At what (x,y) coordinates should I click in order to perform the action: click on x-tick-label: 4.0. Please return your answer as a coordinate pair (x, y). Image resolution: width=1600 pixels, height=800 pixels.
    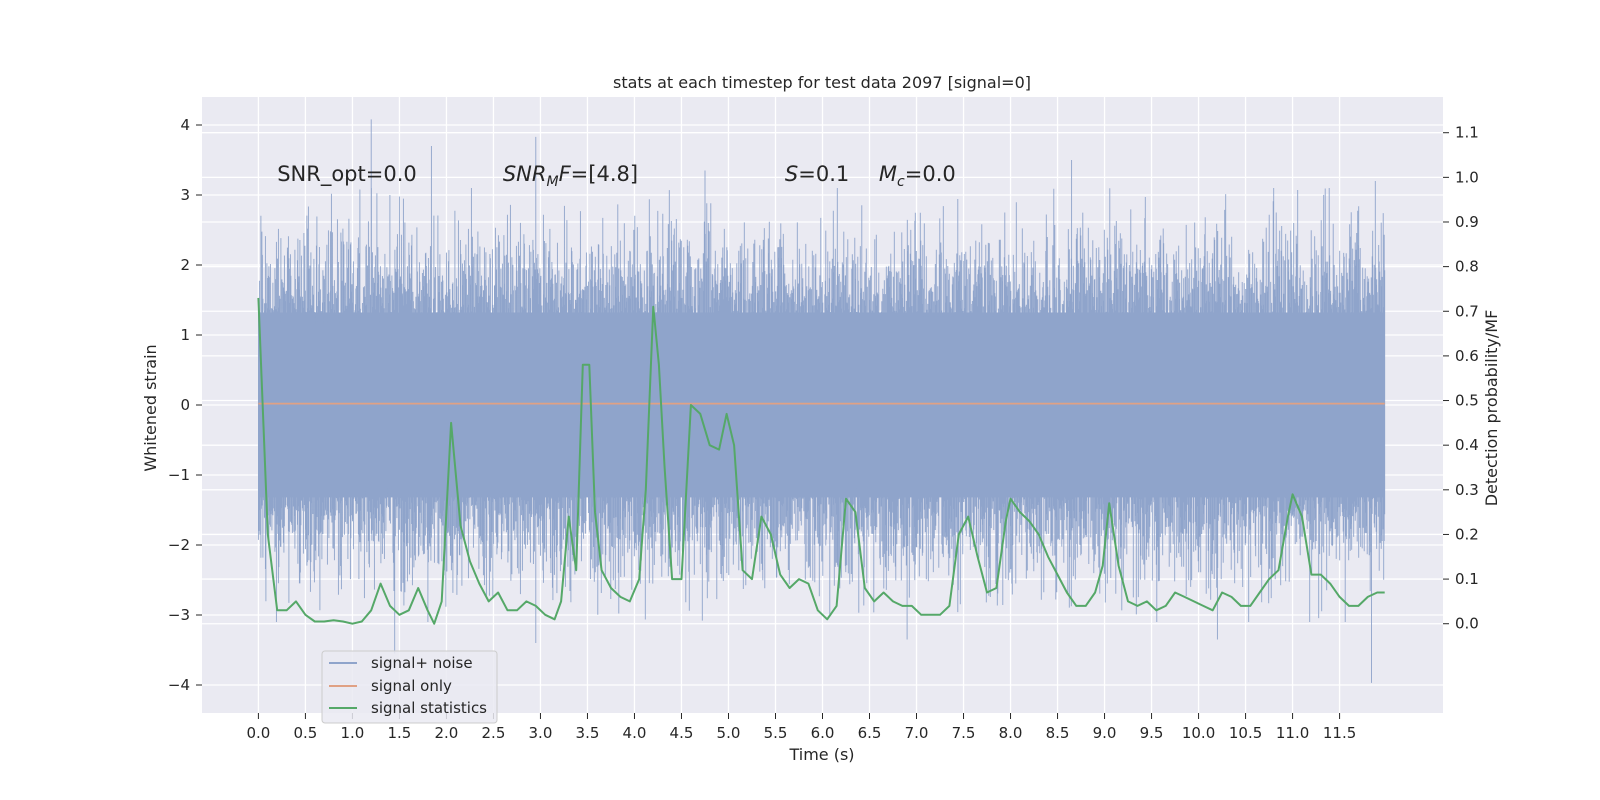
    Looking at the image, I should click on (635, 733).